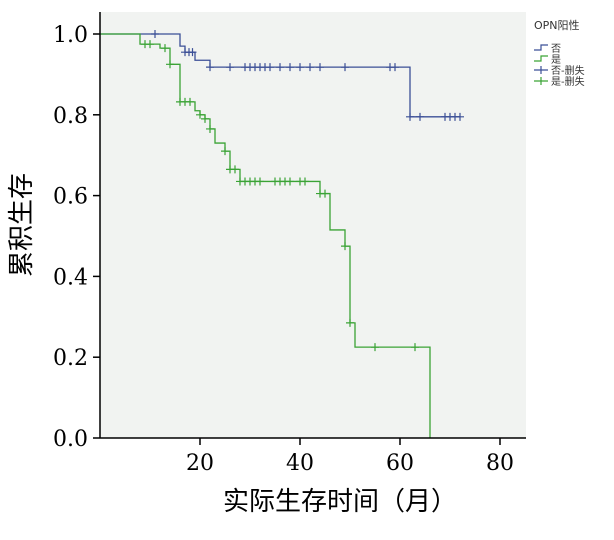 Image resolution: width=614 pixels, height=540 pixels. Describe the element at coordinates (568, 70) in the screenshot. I see `legend-label: 否-删失` at that location.